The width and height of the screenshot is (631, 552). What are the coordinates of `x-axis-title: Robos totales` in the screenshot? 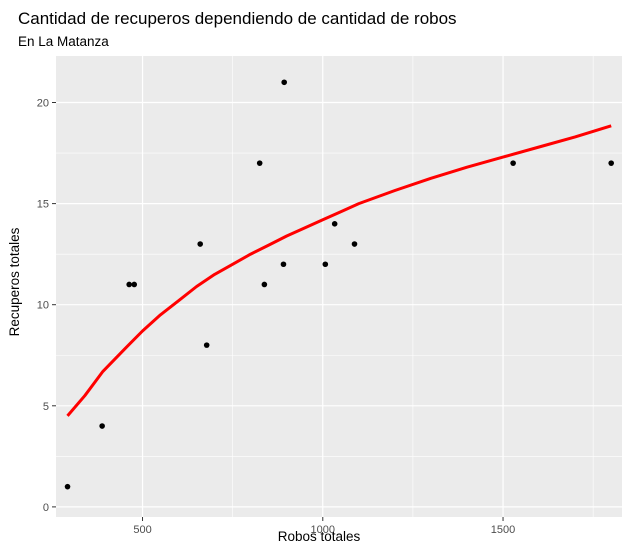 It's located at (319, 536).